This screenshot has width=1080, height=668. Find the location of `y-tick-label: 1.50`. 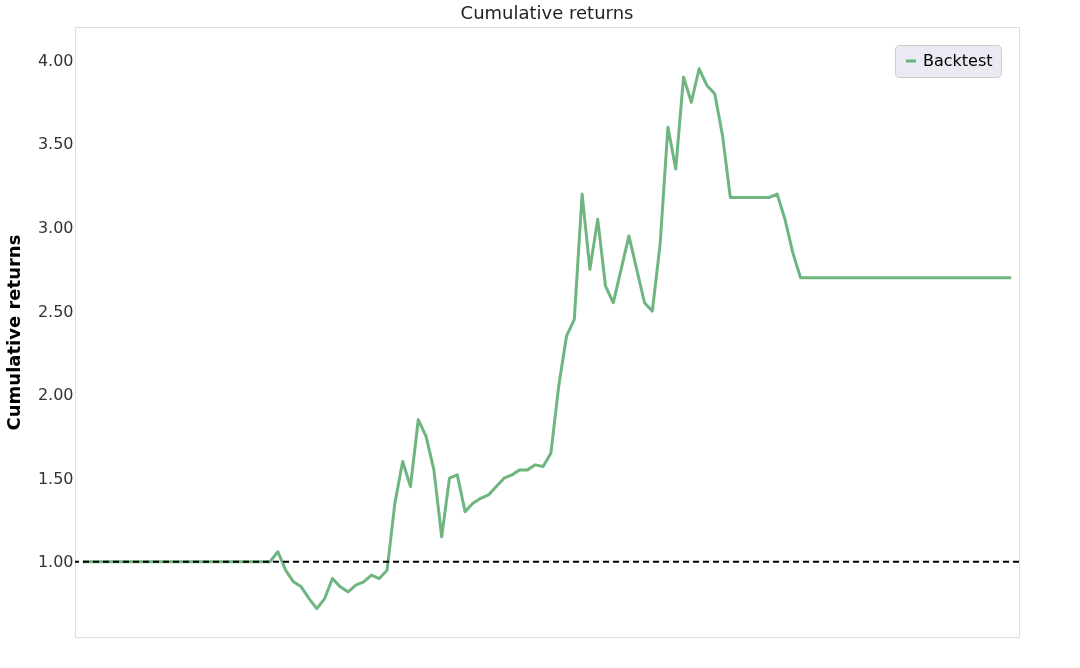

y-tick-label: 1.50 is located at coordinates (55, 478).